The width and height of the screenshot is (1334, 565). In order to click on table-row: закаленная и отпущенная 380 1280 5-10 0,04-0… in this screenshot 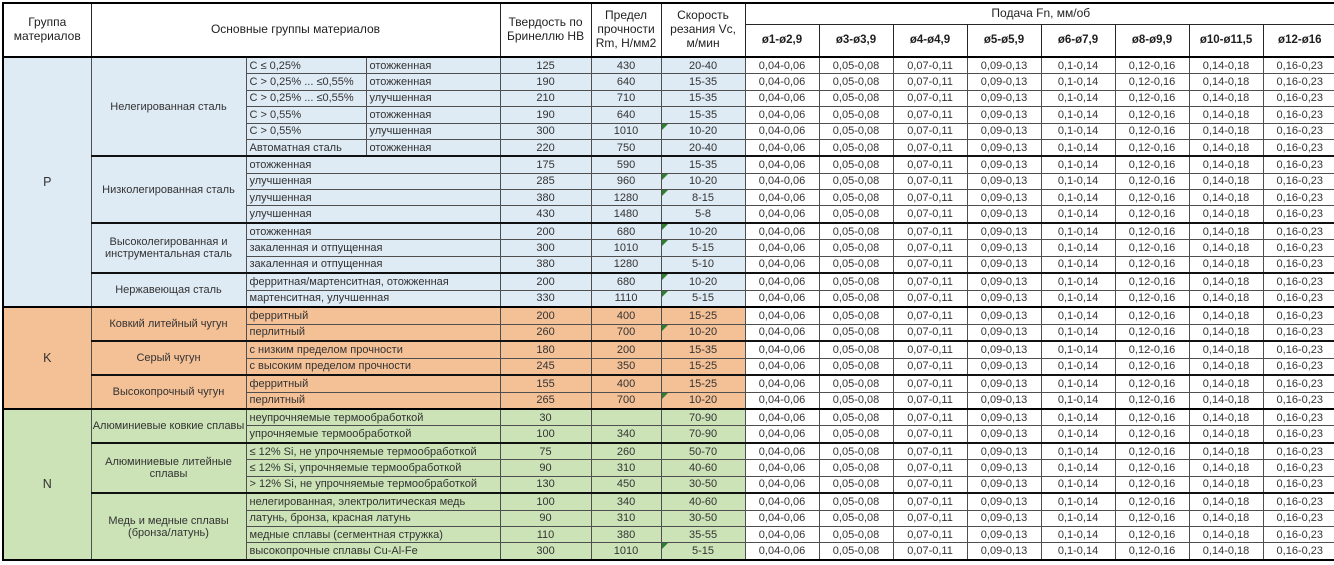, I will do `click(668, 264)`.